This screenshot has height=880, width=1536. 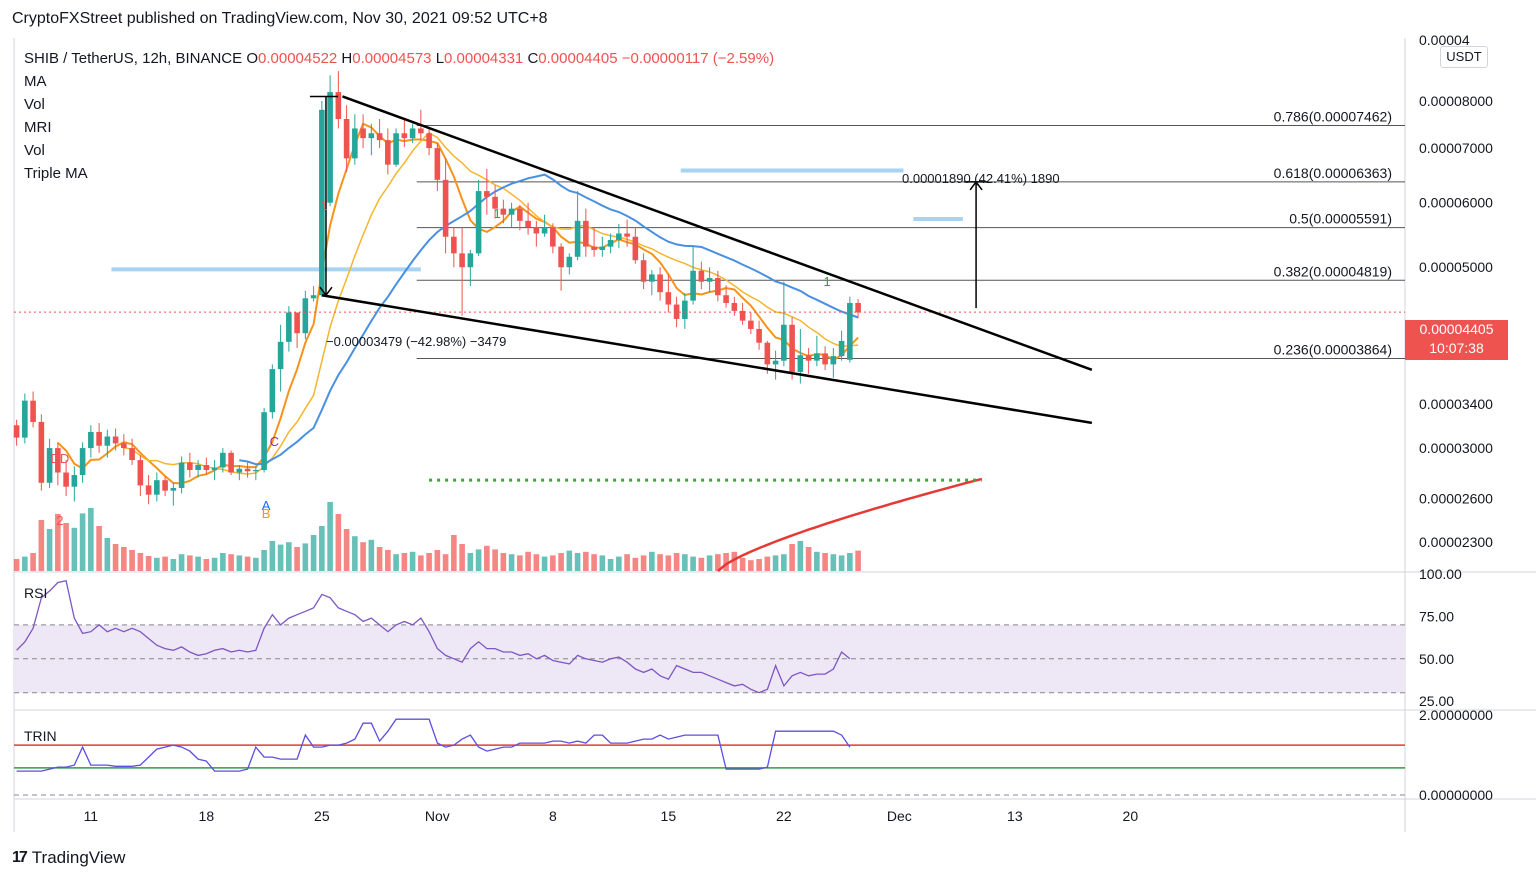 I want to click on price-tick-label: 0.00003000, so click(x=1456, y=448).